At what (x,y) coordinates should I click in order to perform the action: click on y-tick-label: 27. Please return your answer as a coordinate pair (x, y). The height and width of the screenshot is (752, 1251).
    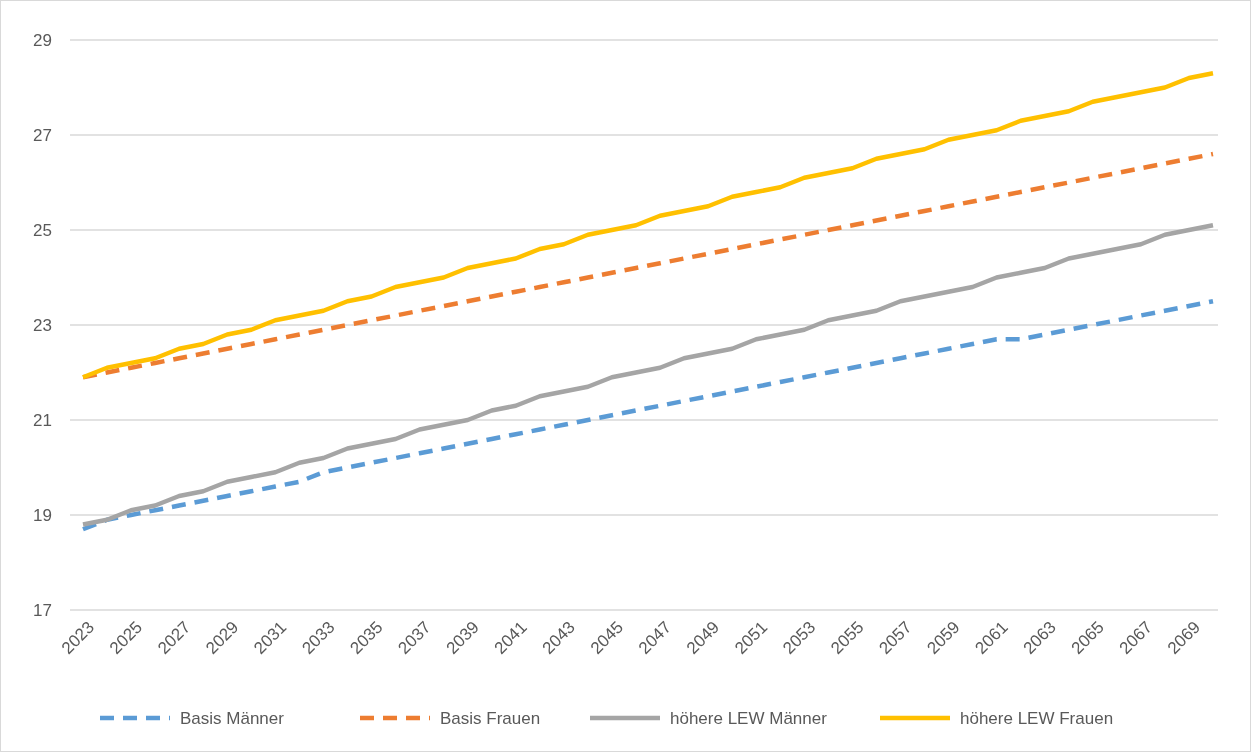
    Looking at the image, I should click on (42, 135).